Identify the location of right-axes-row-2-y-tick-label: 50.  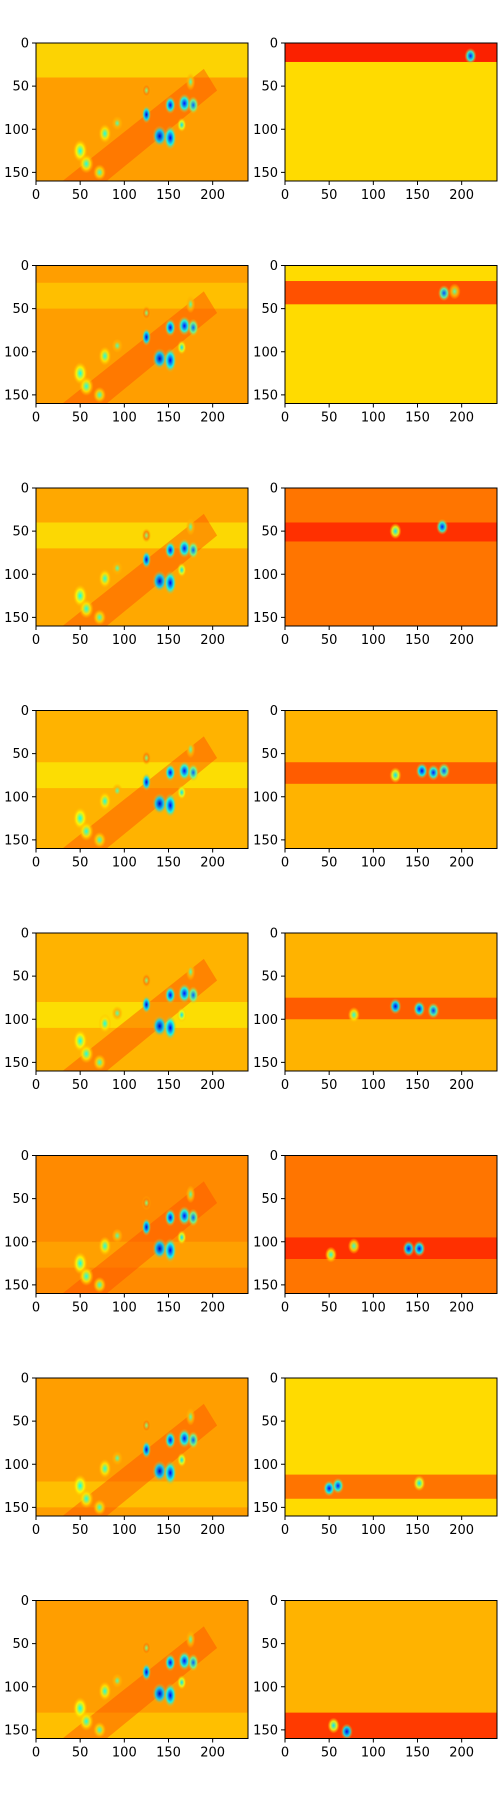
(269, 309).